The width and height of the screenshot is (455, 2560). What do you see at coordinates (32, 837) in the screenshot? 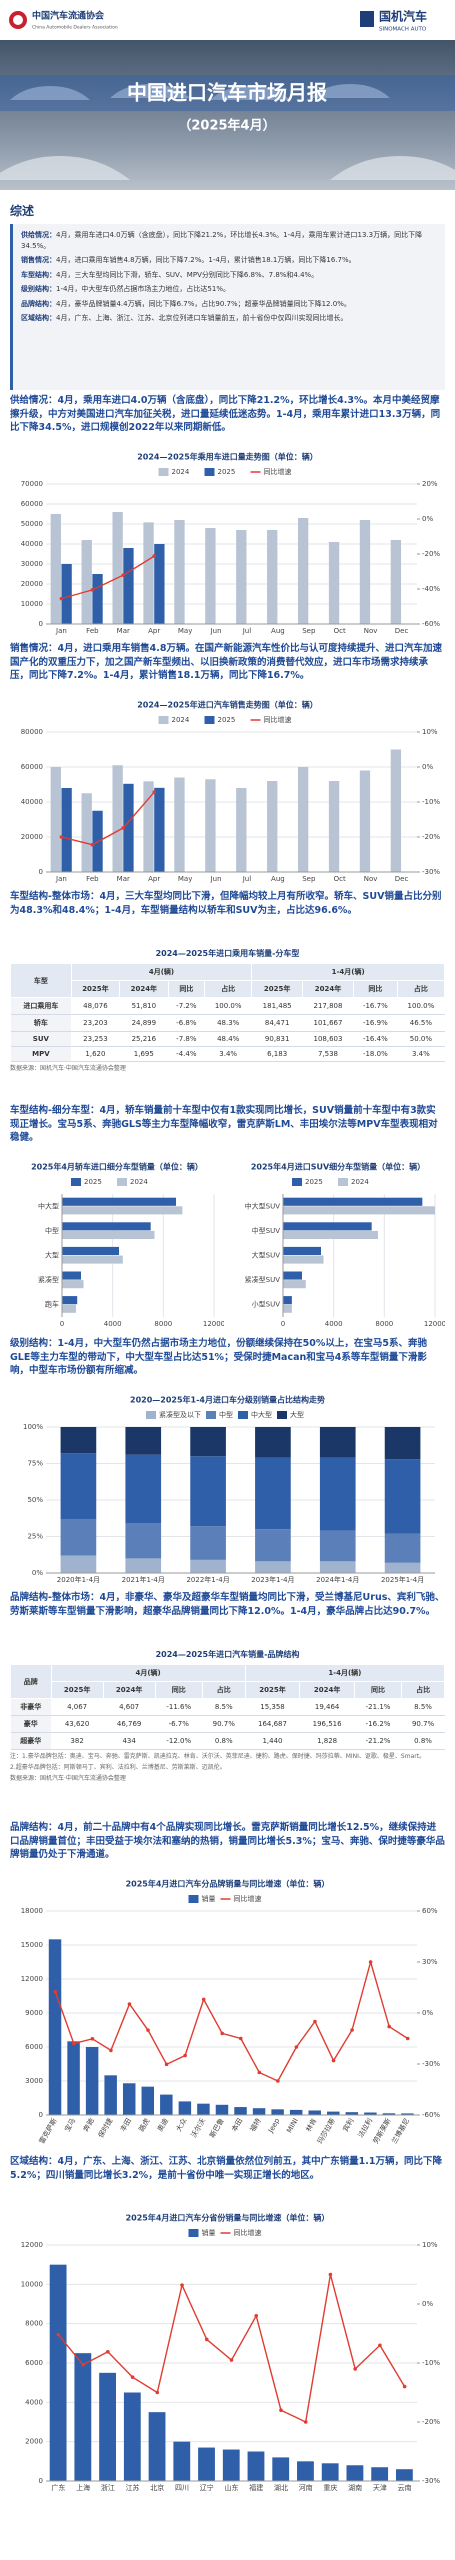
I see `y-tick-label: 20000` at bounding box center [32, 837].